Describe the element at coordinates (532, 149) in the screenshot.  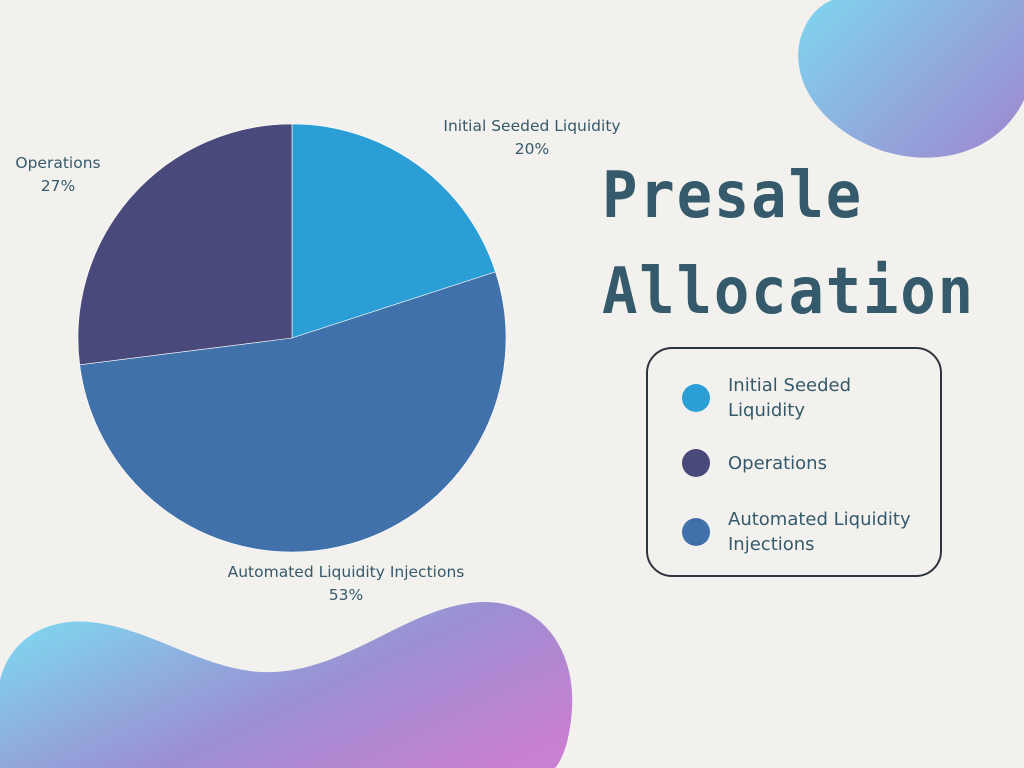
I see `slice-percent-initial-seeded-liquidity: 20%` at that location.